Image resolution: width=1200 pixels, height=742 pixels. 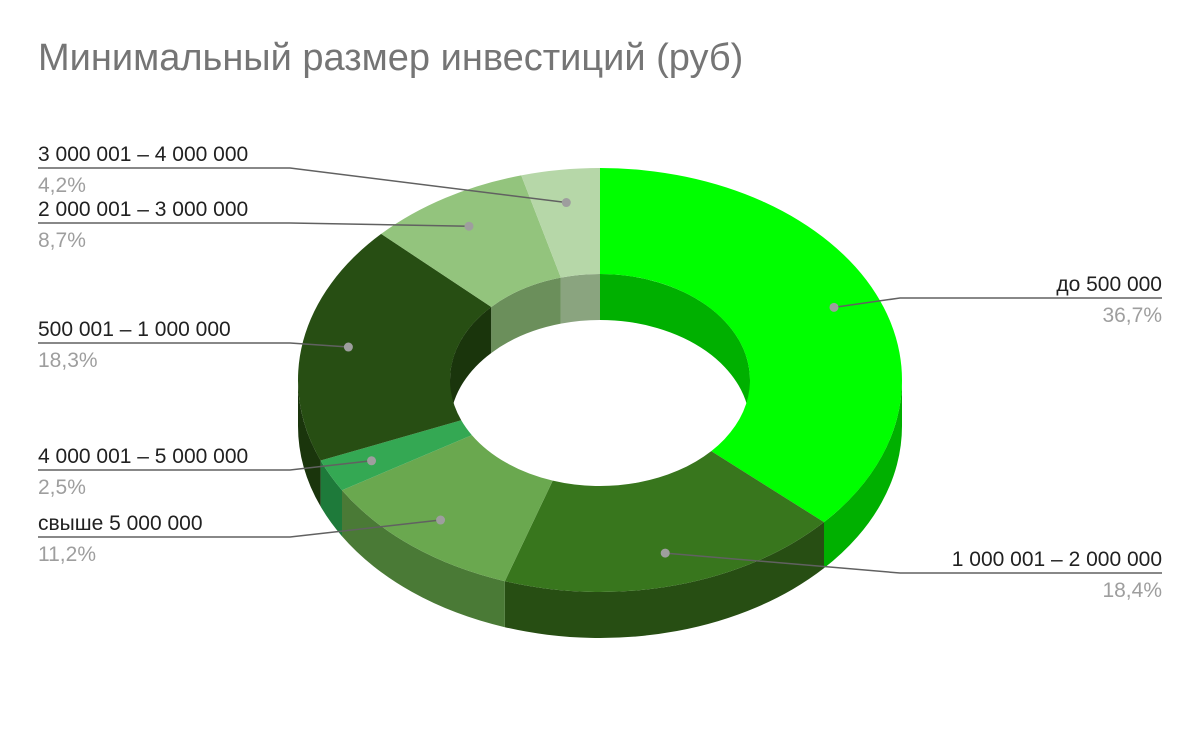 What do you see at coordinates (120, 523) in the screenshot?
I see `slice-label: свыше 5 000 000` at bounding box center [120, 523].